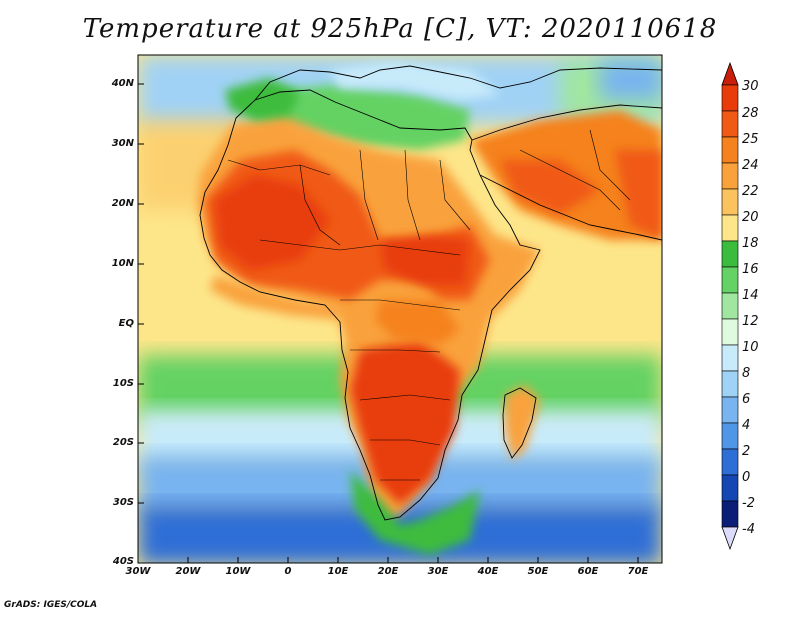  Describe the element at coordinates (122, 143) in the screenshot. I see `lat-label-30n: 30N` at that location.